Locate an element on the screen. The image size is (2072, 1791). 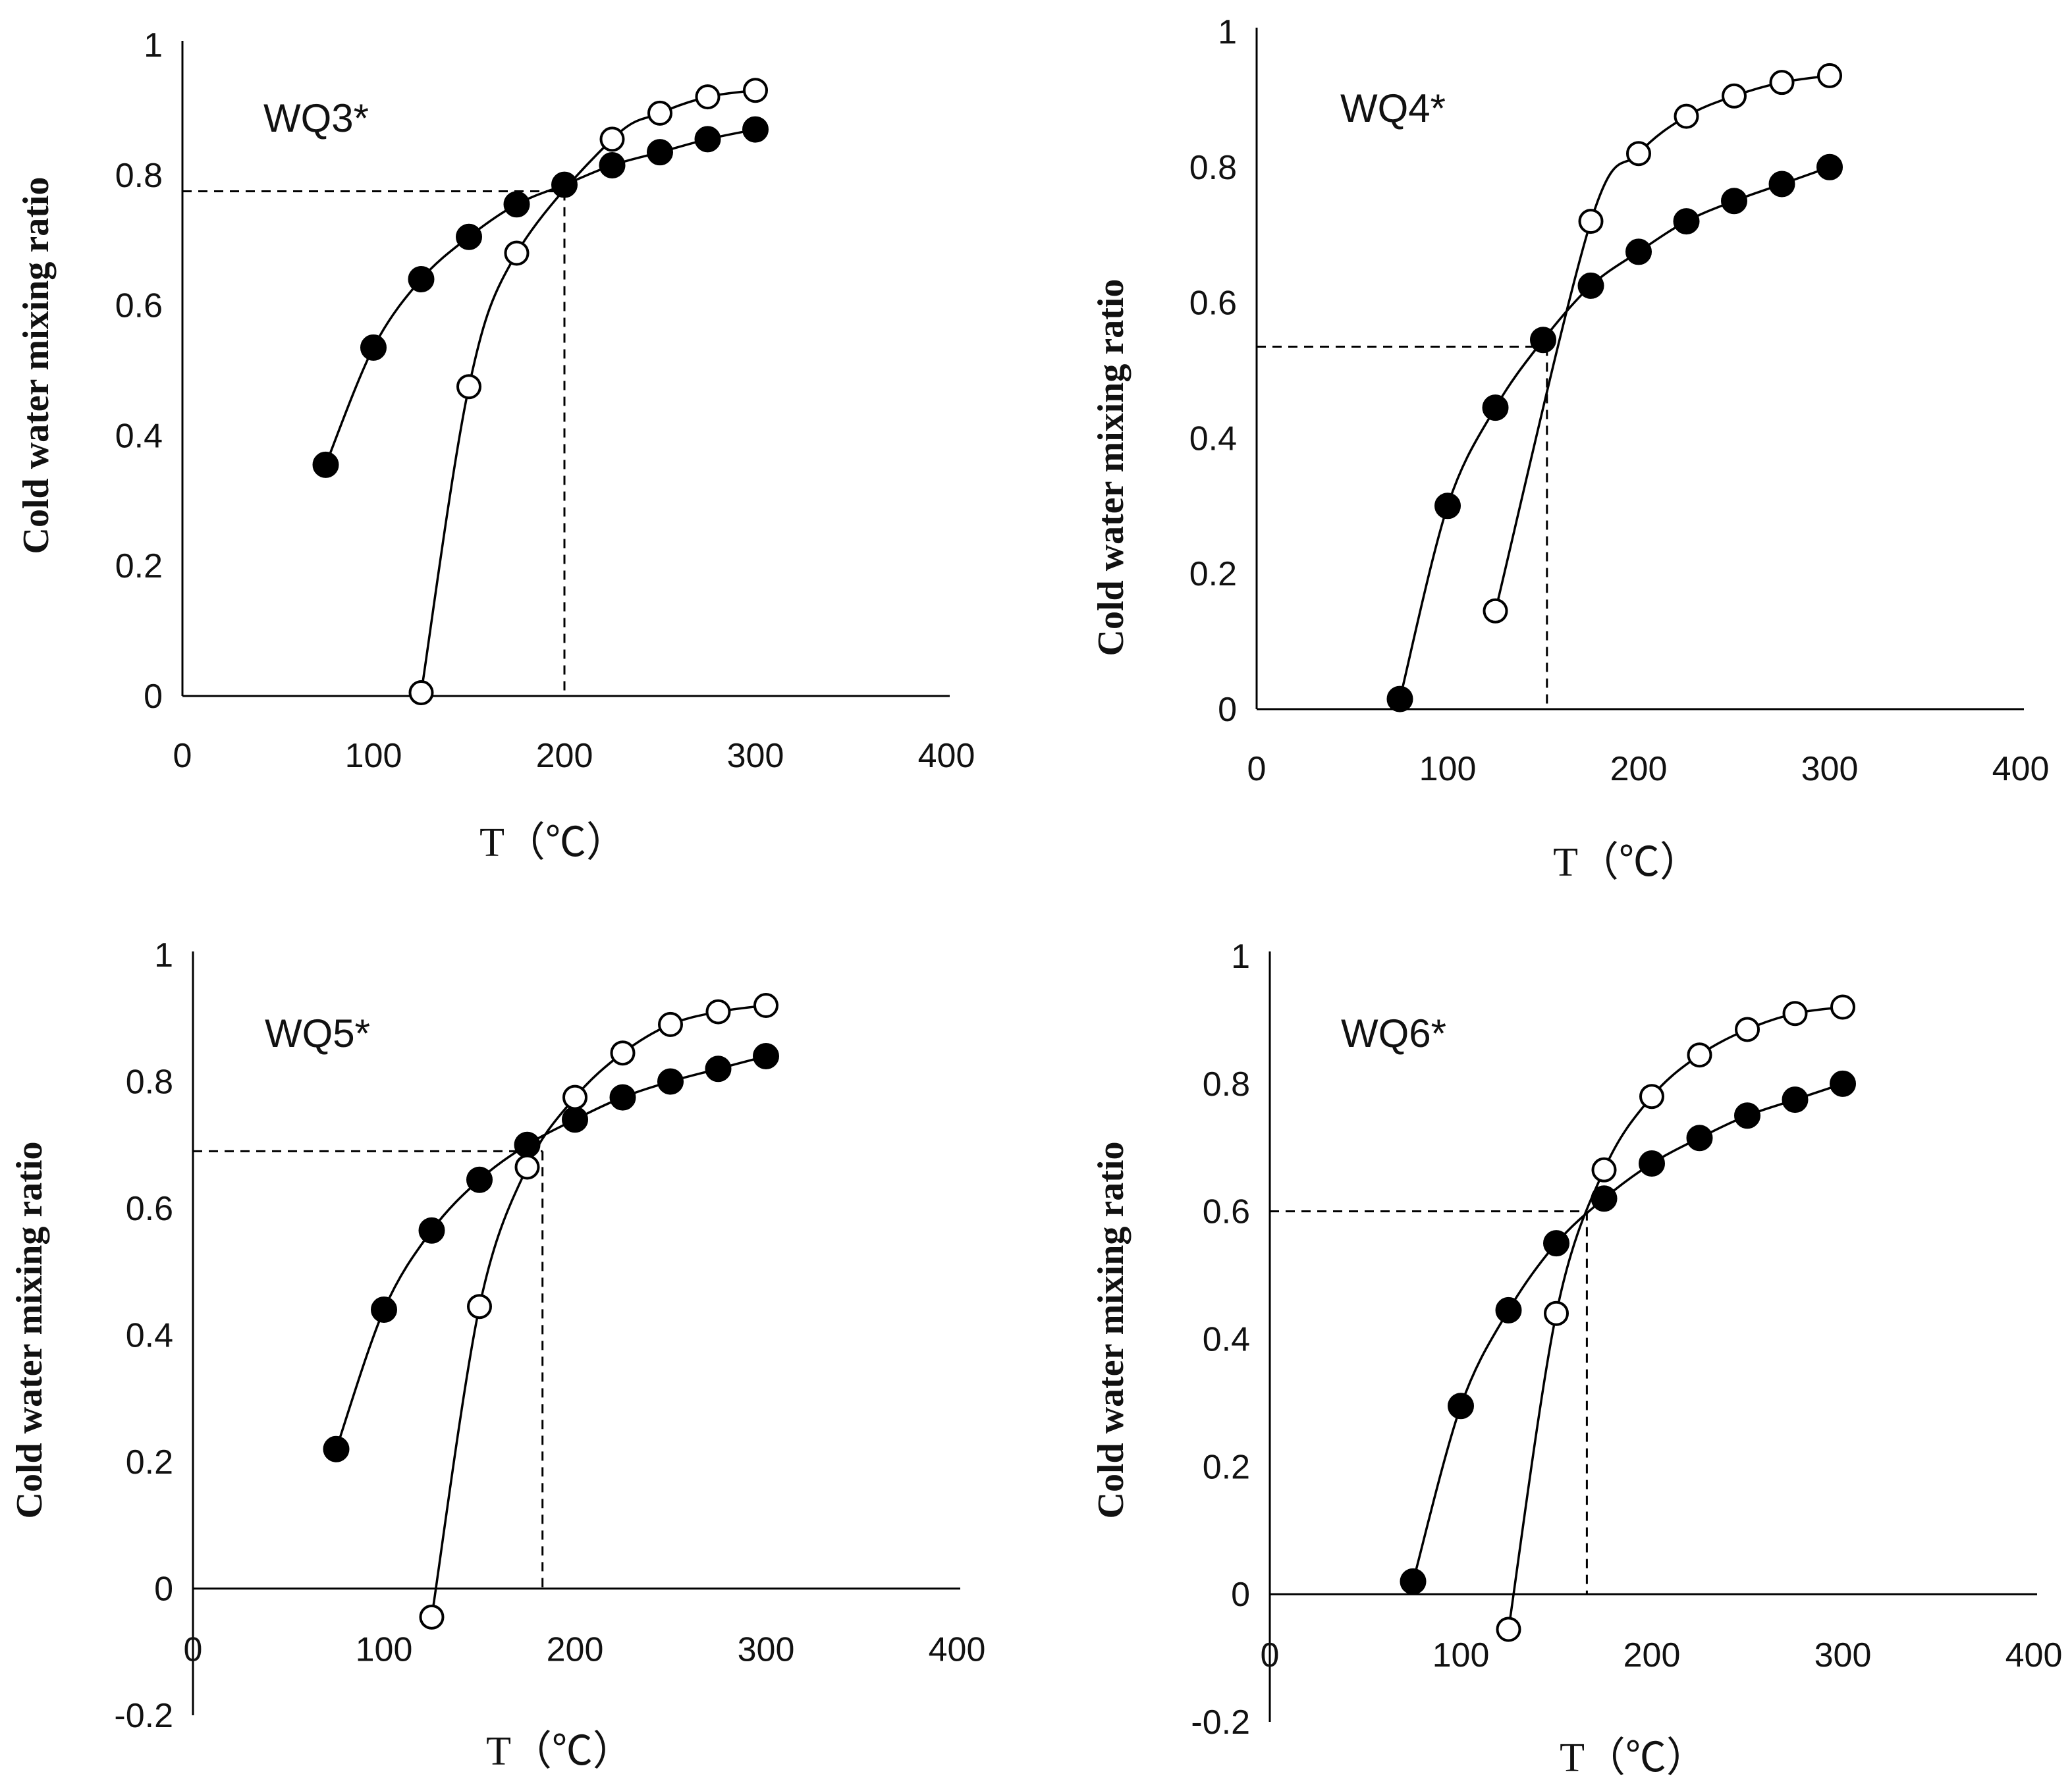
series-line-filled is located at coordinates (1614, 432).